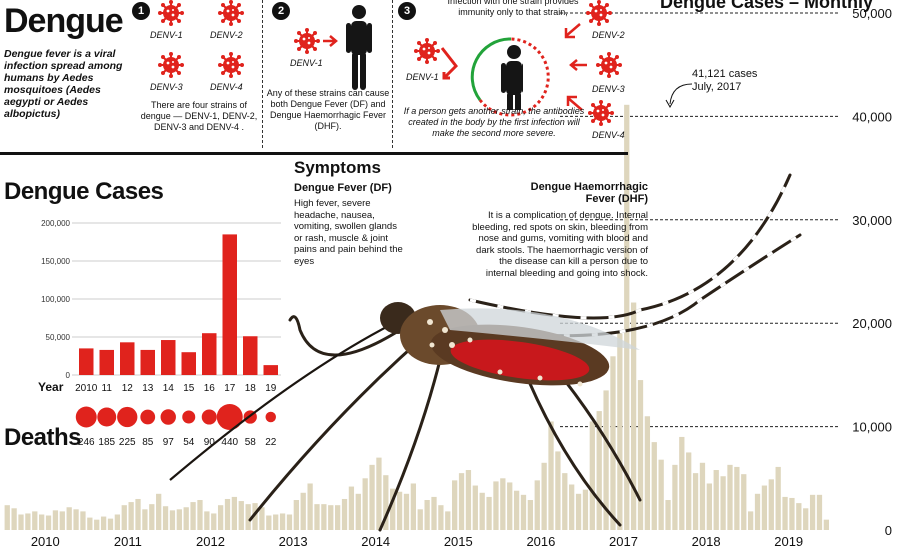  Describe the element at coordinates (68, 375) in the screenshot. I see `yearly-y-tick: 0` at that location.